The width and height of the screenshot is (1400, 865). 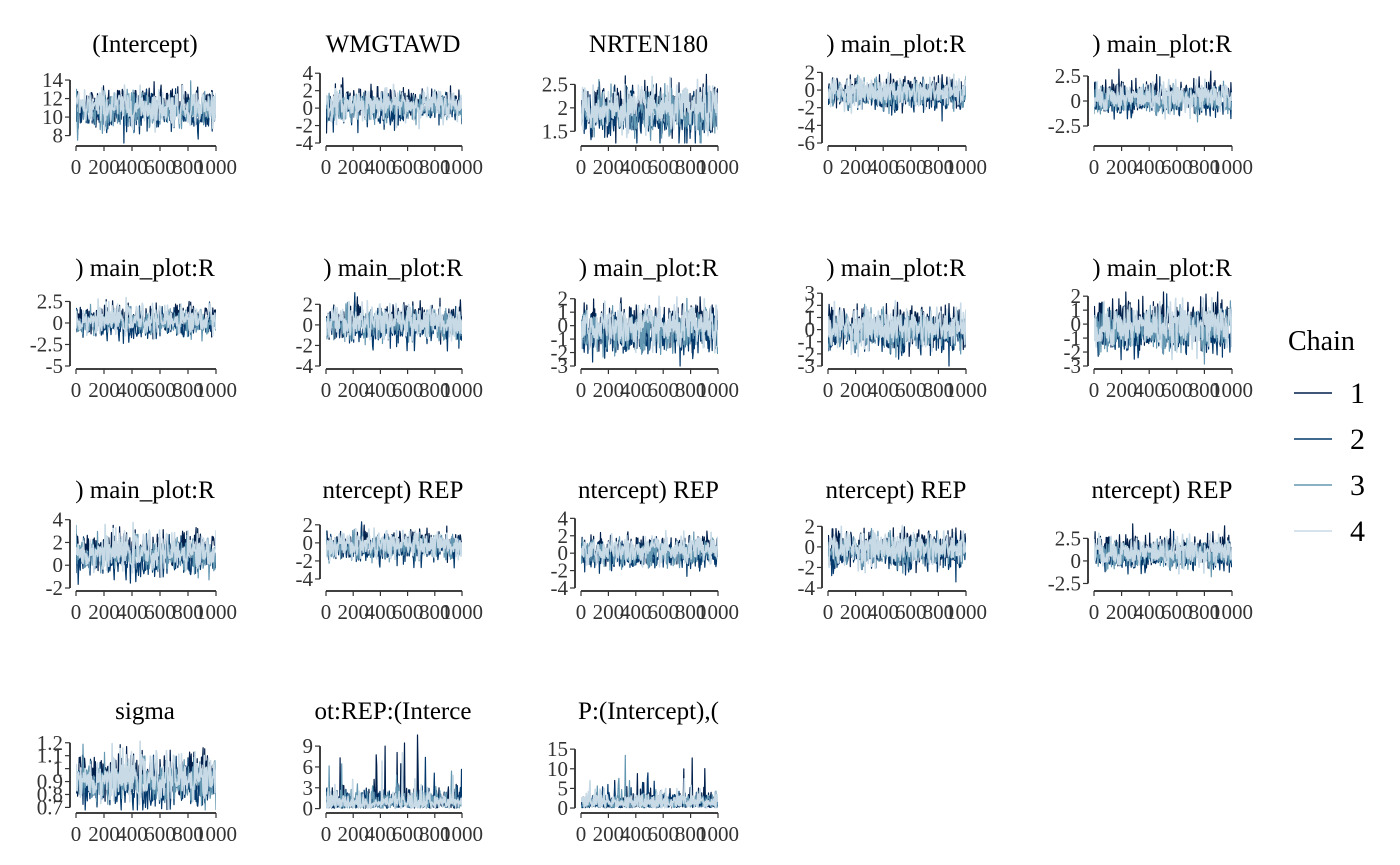 I want to click on legend-label: 4, so click(x=1357, y=531).